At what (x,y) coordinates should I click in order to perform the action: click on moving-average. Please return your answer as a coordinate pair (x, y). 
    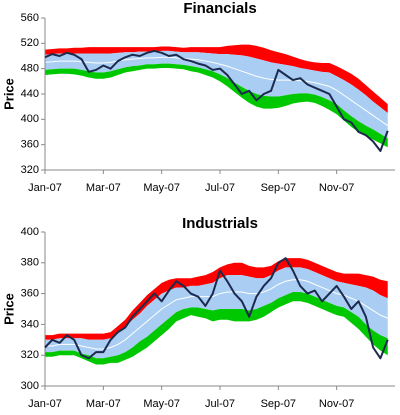
    Looking at the image, I should click on (216, 91).